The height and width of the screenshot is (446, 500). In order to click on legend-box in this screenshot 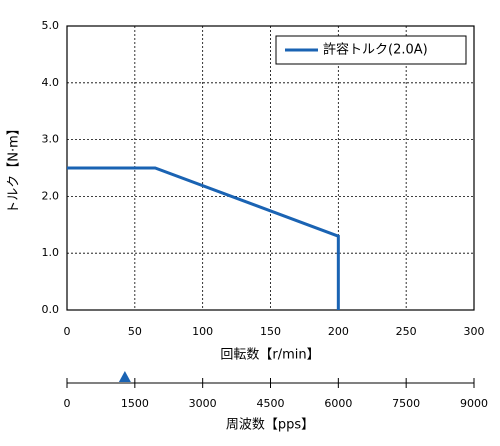, I will do `click(371, 50)`.